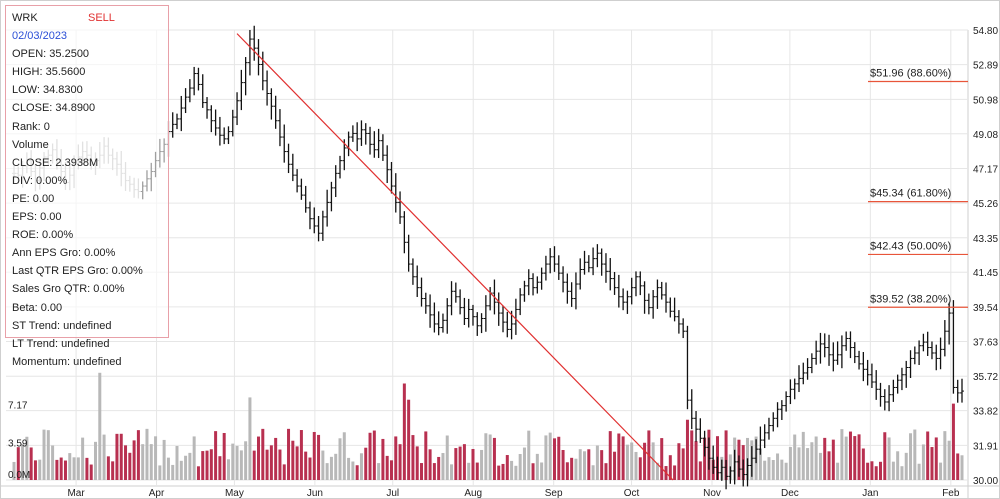 The image size is (1000, 499). What do you see at coordinates (40, 180) in the screenshot?
I see `div-value: DIV: 0.00%` at bounding box center [40, 180].